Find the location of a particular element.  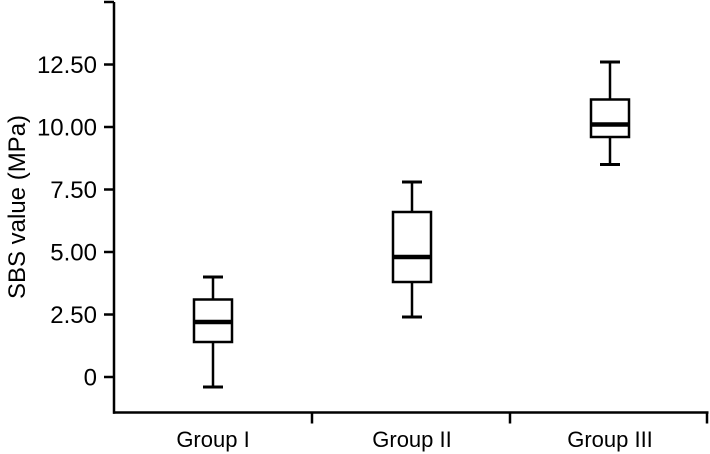

y-axis-title: SBS value (MPa) is located at coordinates (17, 207).